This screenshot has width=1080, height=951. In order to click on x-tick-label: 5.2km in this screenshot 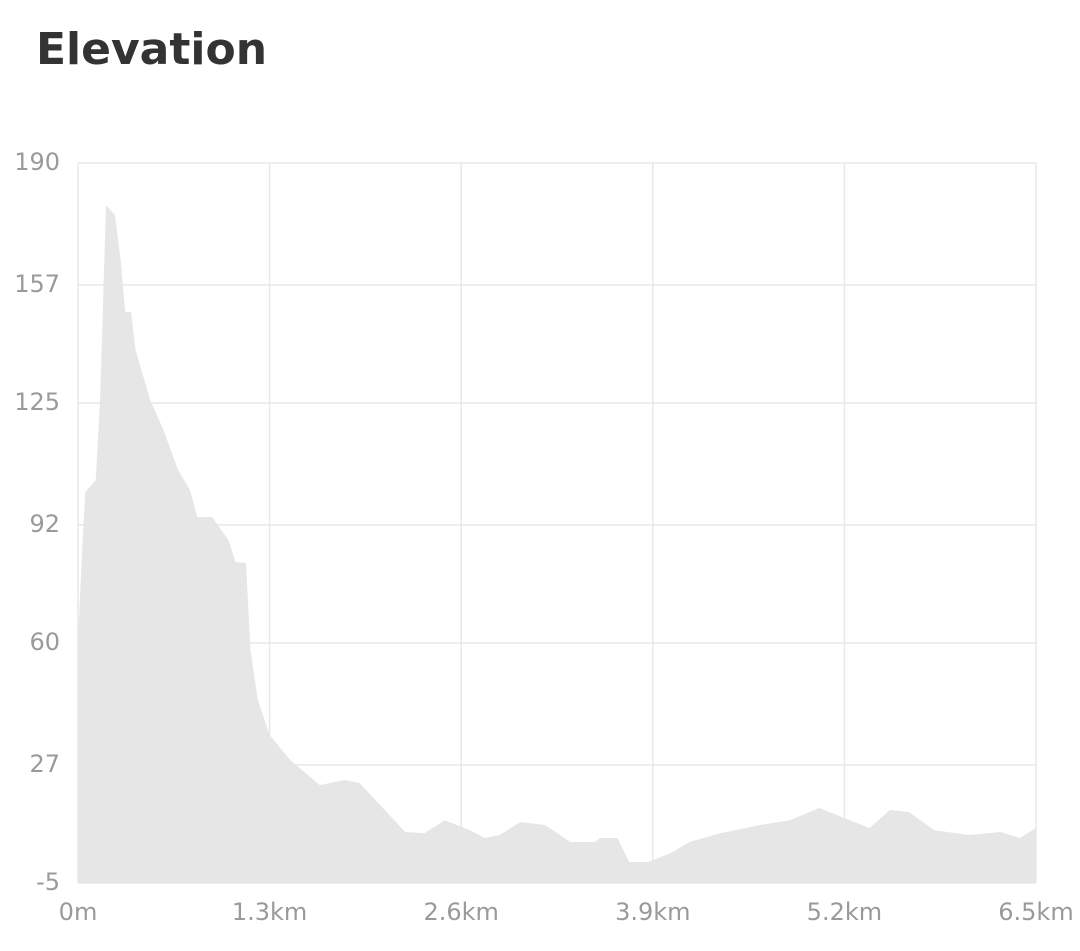, I will do `click(844, 912)`.